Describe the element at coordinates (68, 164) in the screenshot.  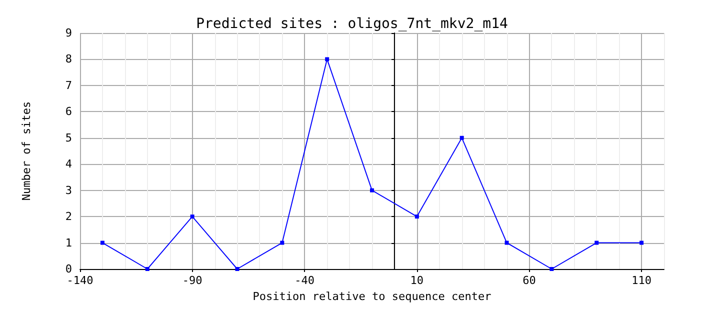
I see `y-tick-label: 4` at that location.